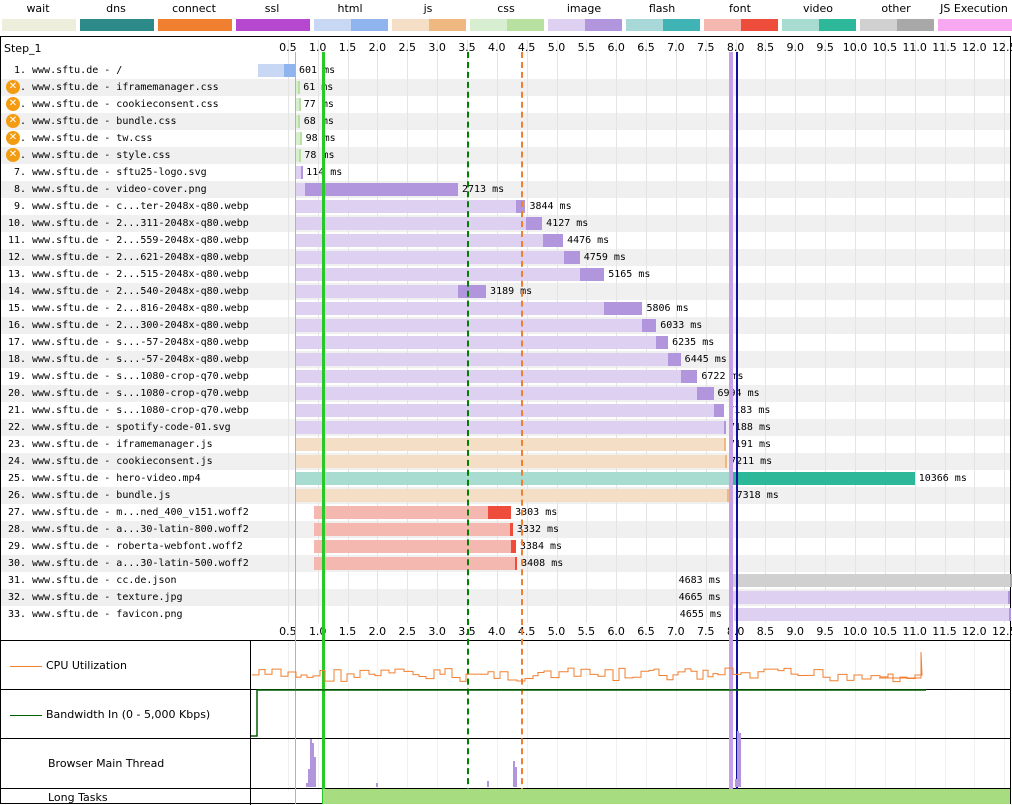 This screenshot has height=805, width=1012. What do you see at coordinates (819, 25) in the screenshot?
I see `legend-swatch` at bounding box center [819, 25].